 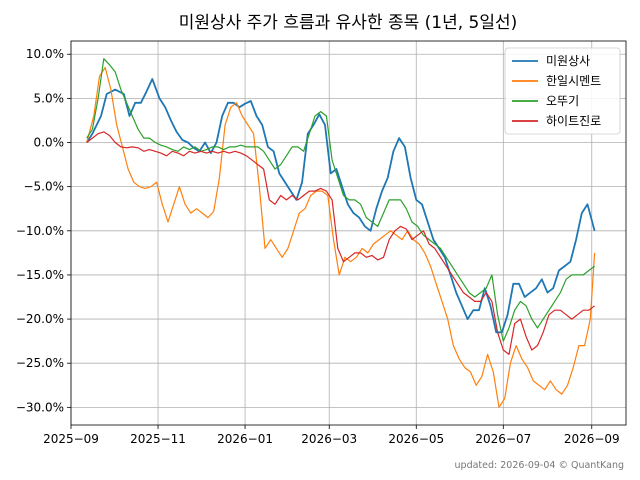 I want to click on x-tick-label: 2025−09, so click(x=71, y=439).